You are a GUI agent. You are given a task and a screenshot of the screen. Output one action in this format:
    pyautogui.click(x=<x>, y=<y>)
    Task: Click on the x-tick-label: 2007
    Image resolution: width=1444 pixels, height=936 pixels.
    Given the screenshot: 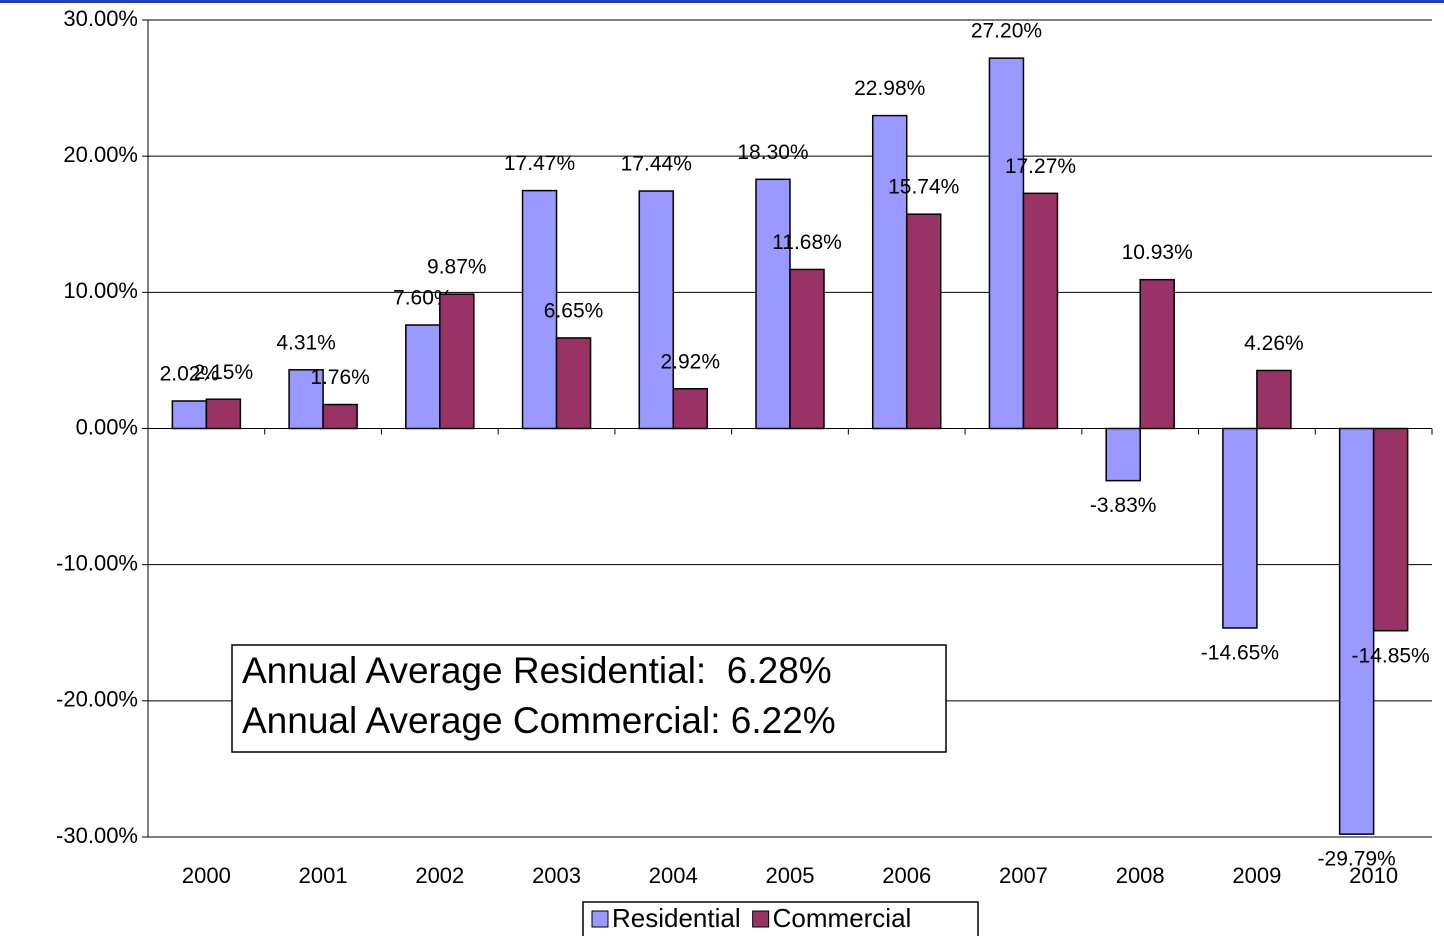 What is the action you would take?
    pyautogui.click(x=1023, y=875)
    